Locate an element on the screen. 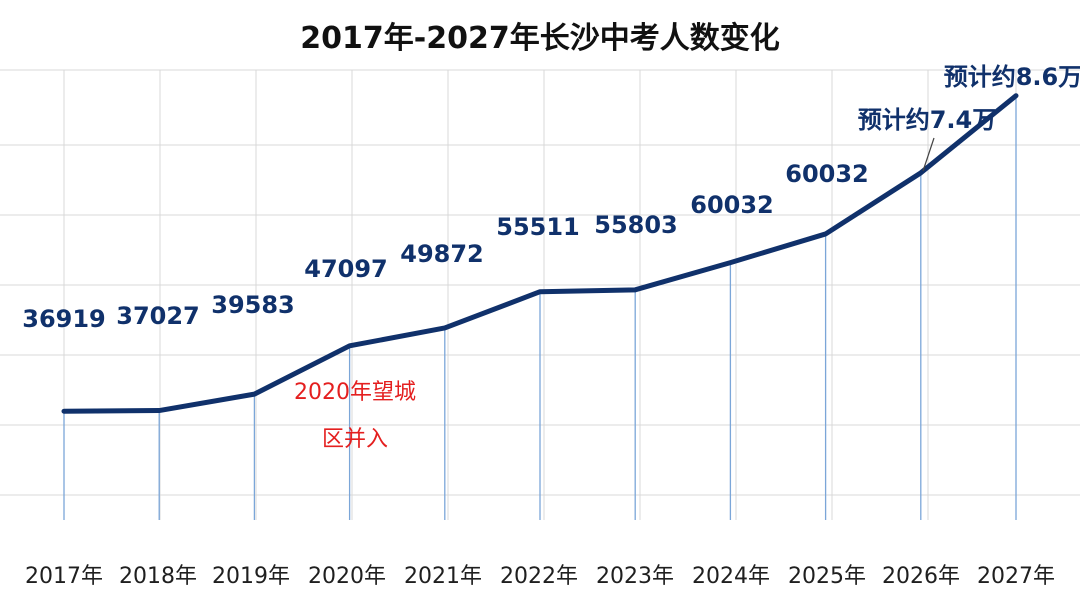 The width and height of the screenshot is (1080, 607). chart-title: 2017年-2027年长沙中考人数变化 is located at coordinates (539, 38).